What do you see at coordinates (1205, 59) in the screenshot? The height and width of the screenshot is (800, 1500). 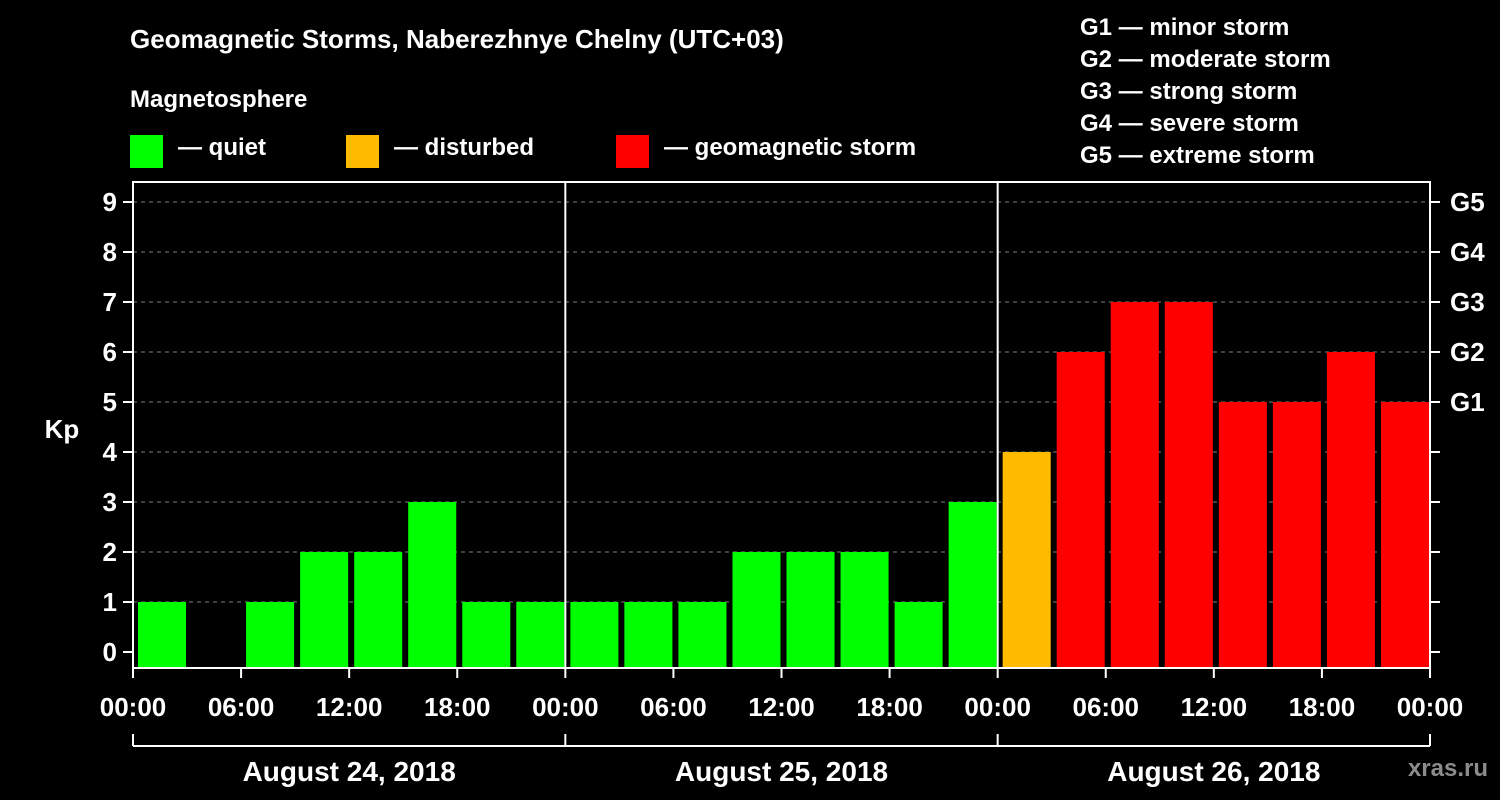 I see `storm-scale-g2: G2 — moderate storm` at bounding box center [1205, 59].